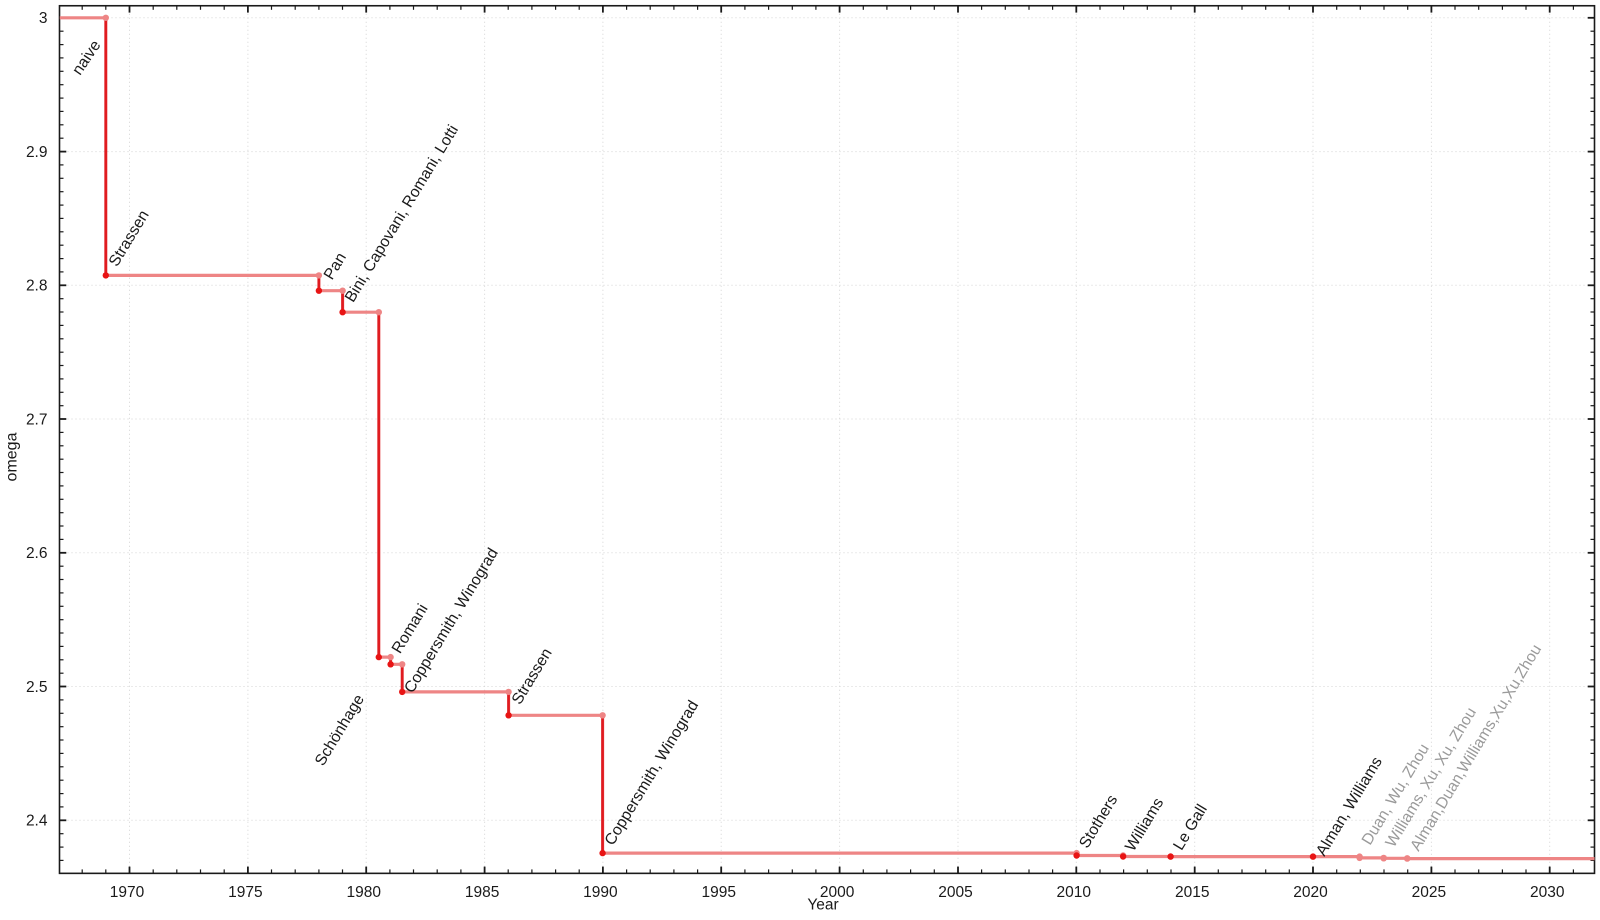  I want to click on svg-text: 2.8, so click(37, 286).